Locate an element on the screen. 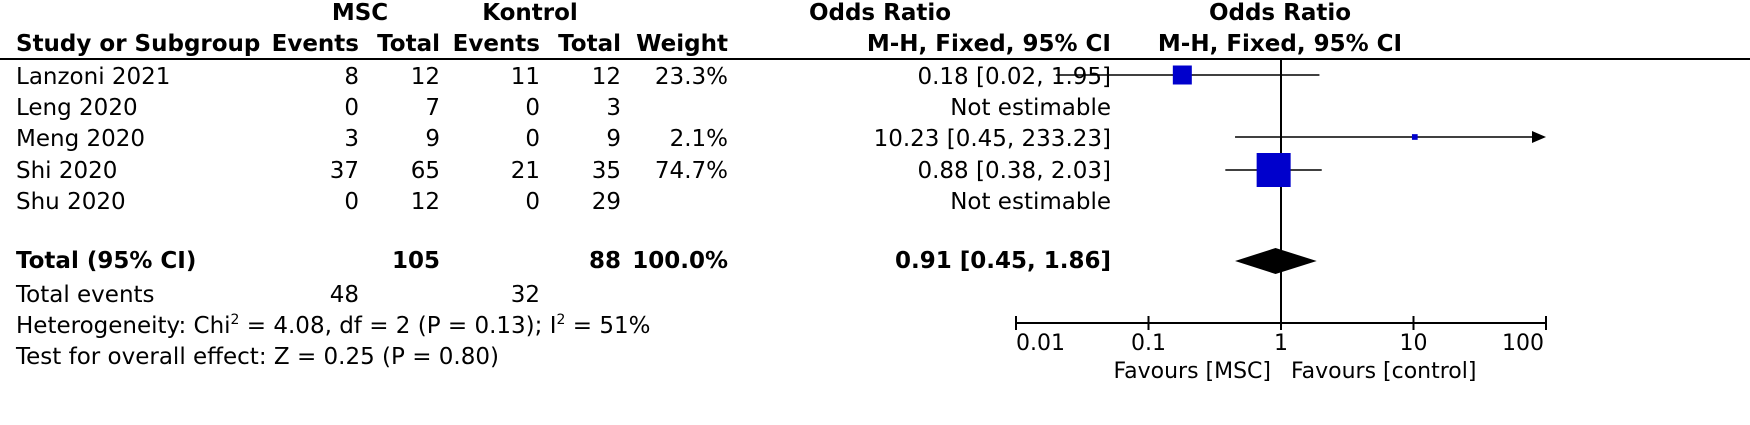  study-name: Meng 2020 is located at coordinates (81, 139).